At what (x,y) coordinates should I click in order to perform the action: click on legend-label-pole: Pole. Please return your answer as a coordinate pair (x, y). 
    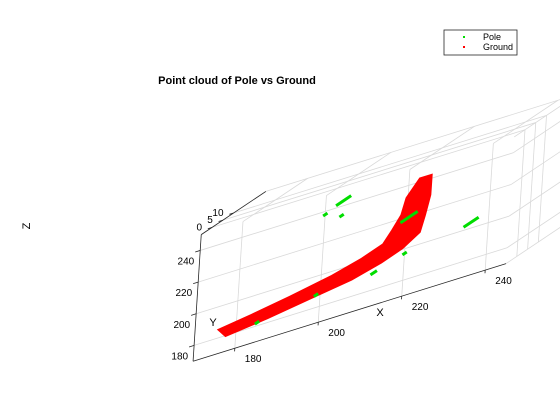
    Looking at the image, I should click on (492, 37).